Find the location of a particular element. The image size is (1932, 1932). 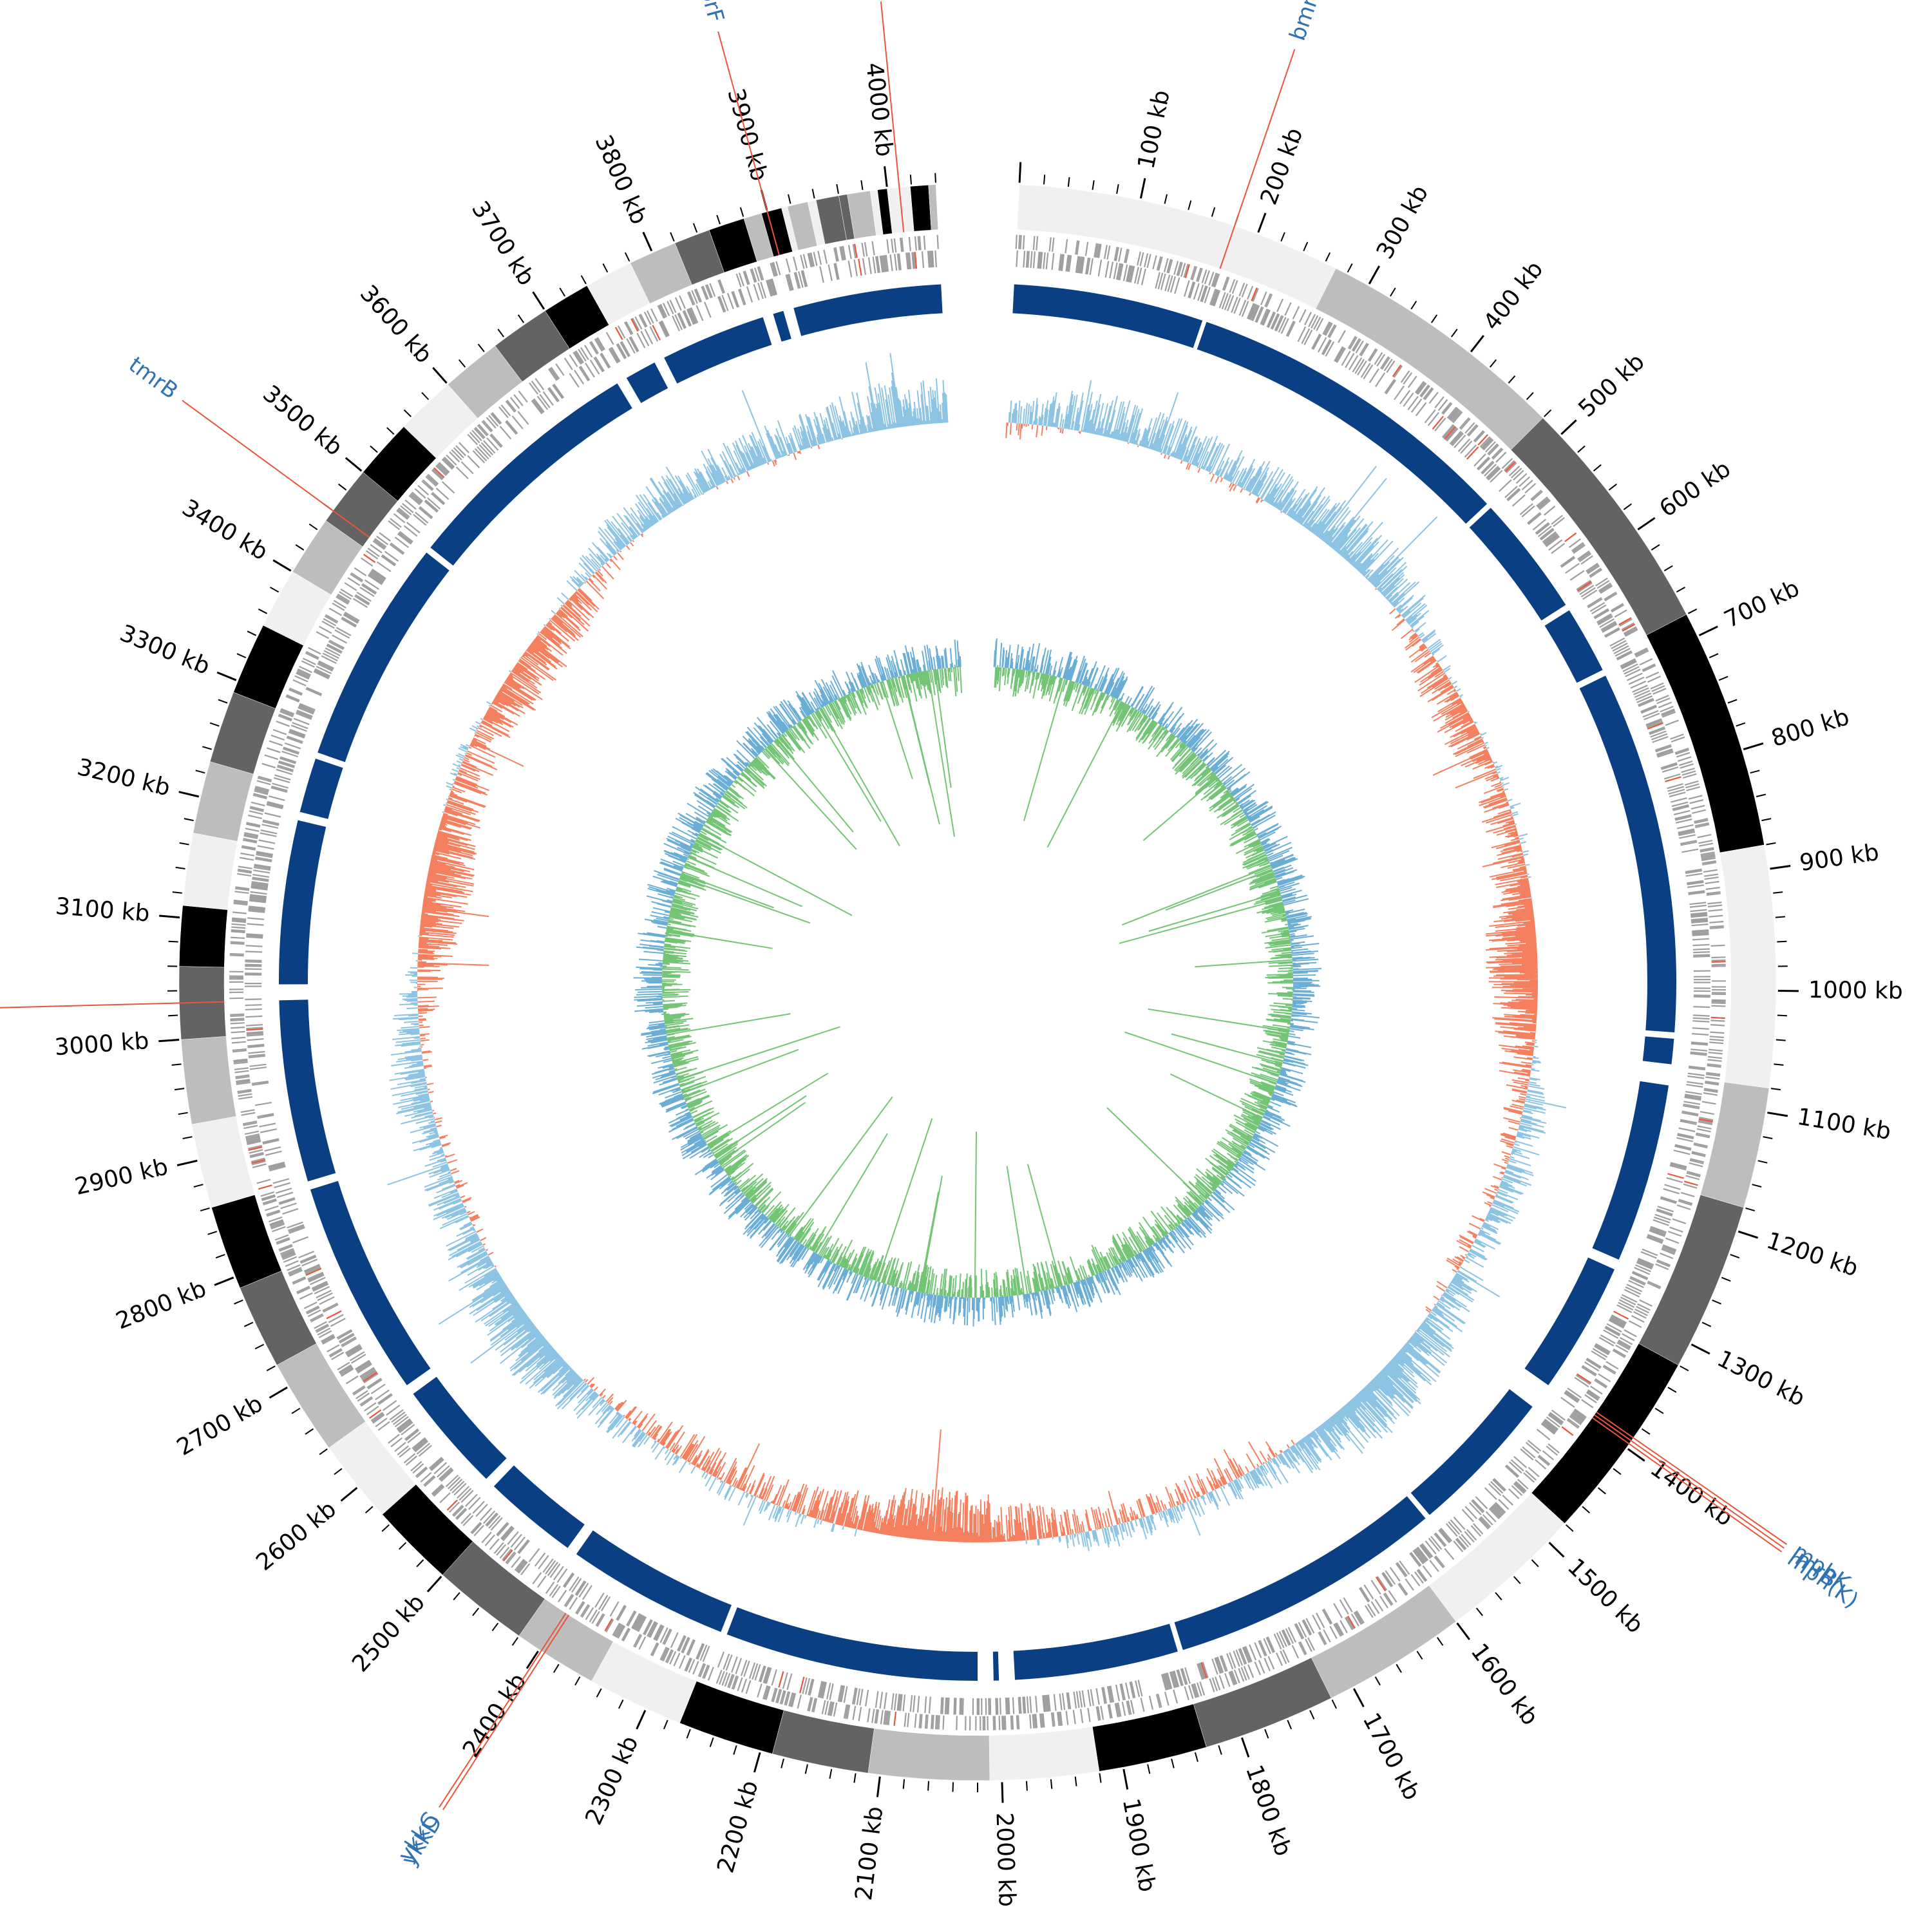

tick-label: 3600 kb is located at coordinates (396, 324).